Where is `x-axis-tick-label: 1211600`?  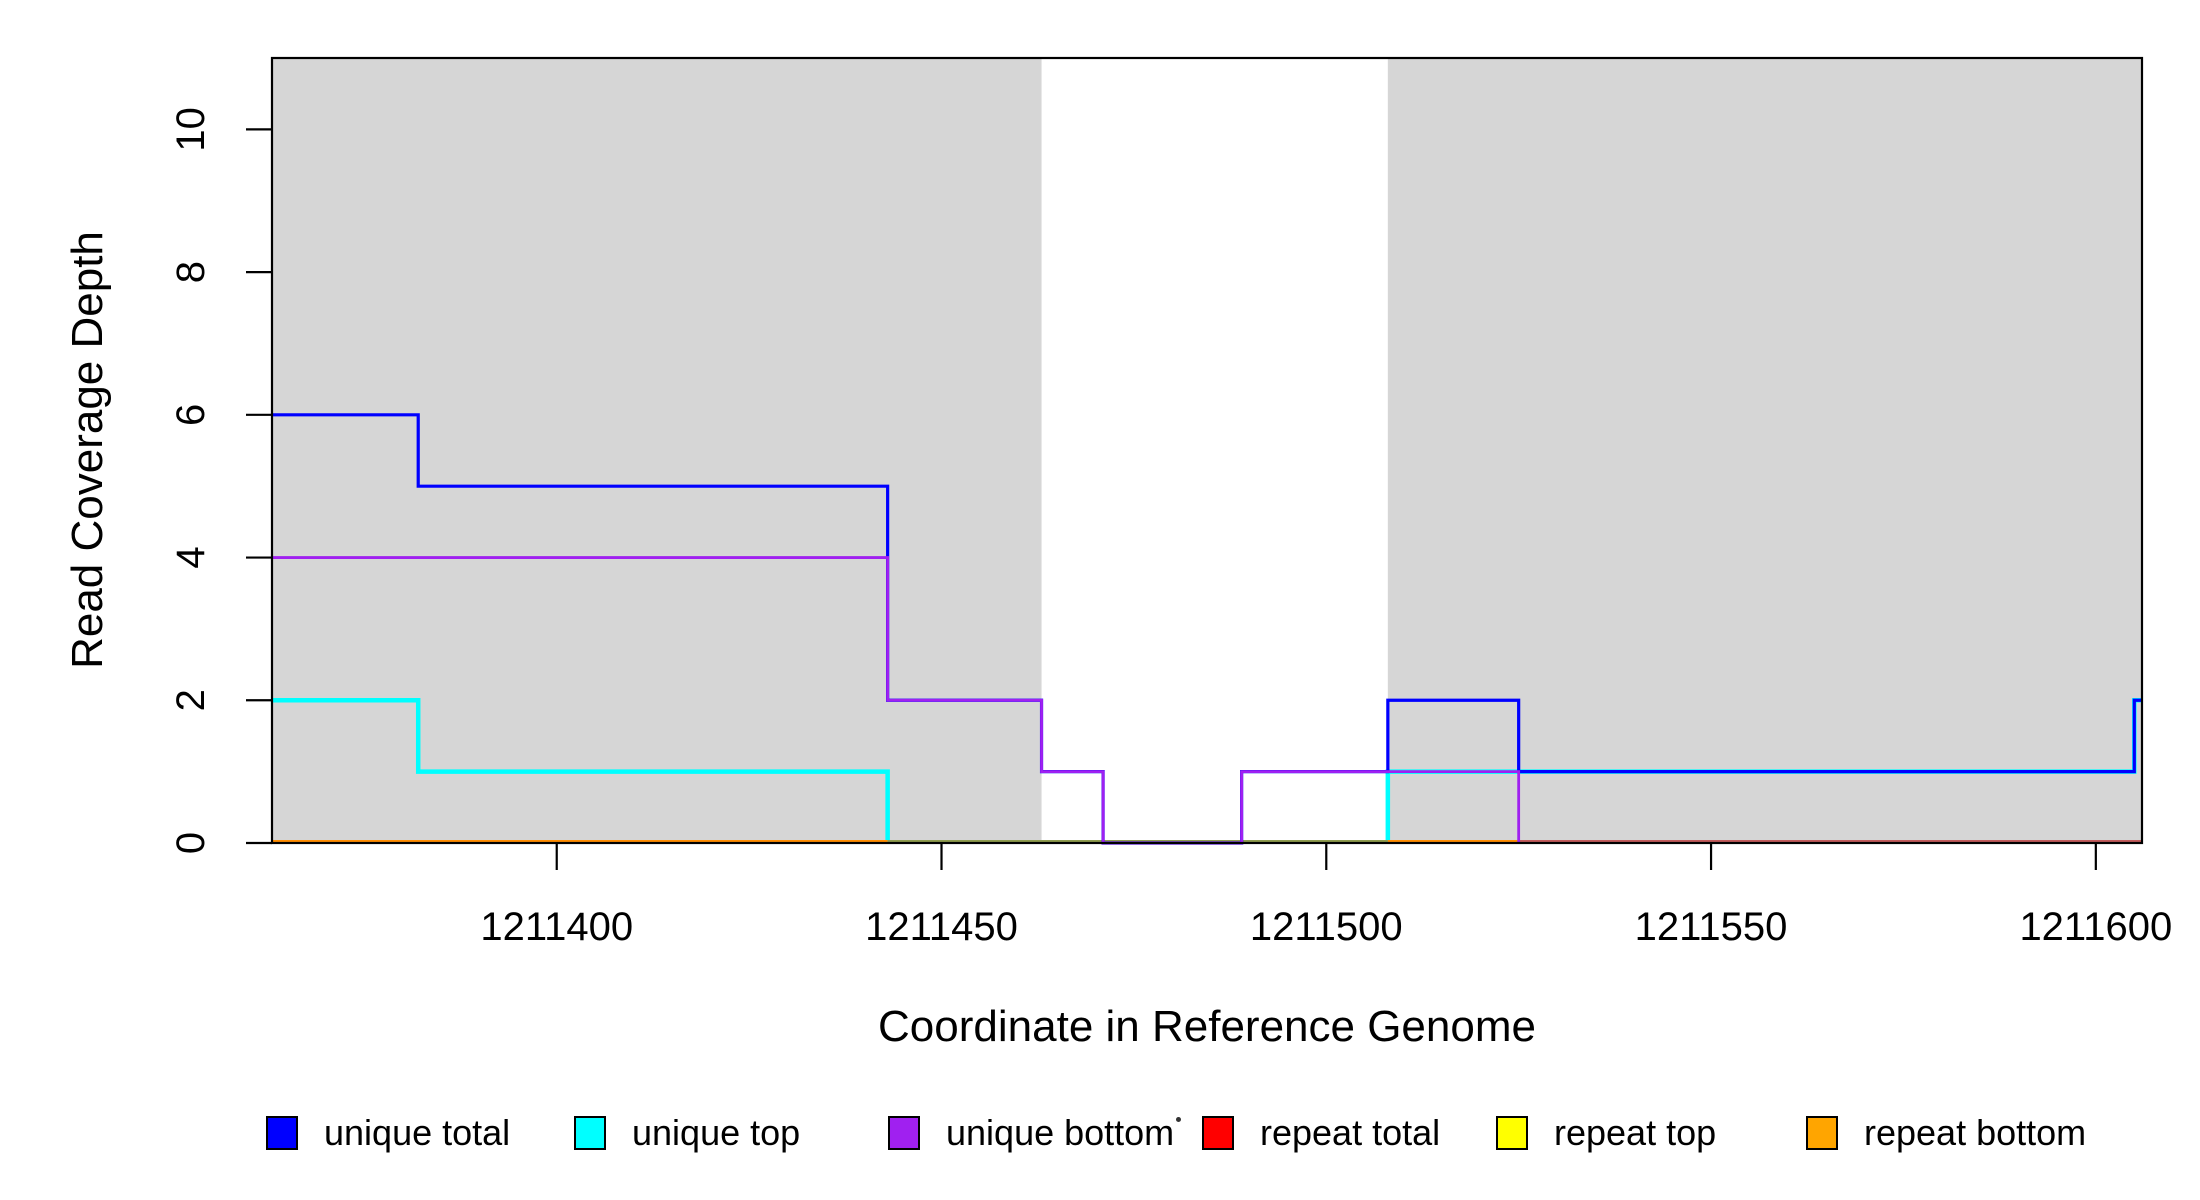
x-axis-tick-label: 1211600 is located at coordinates (2095, 927).